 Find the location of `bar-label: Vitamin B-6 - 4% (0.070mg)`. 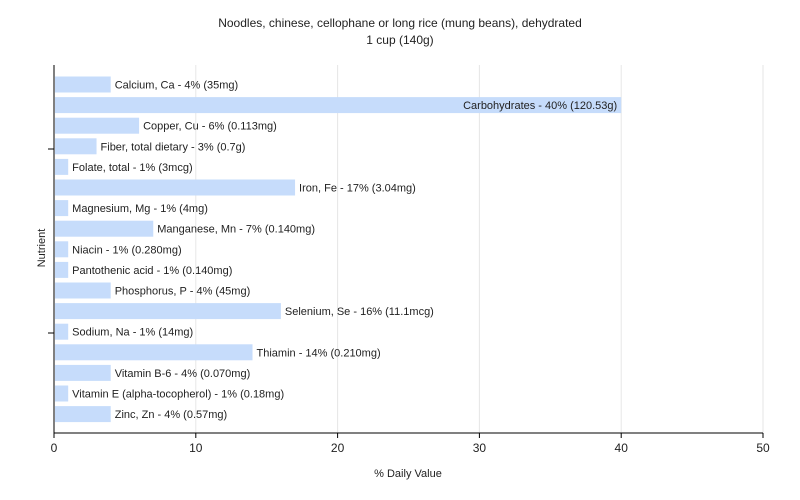

bar-label: Vitamin B-6 - 4% (0.070mg) is located at coordinates (183, 374).